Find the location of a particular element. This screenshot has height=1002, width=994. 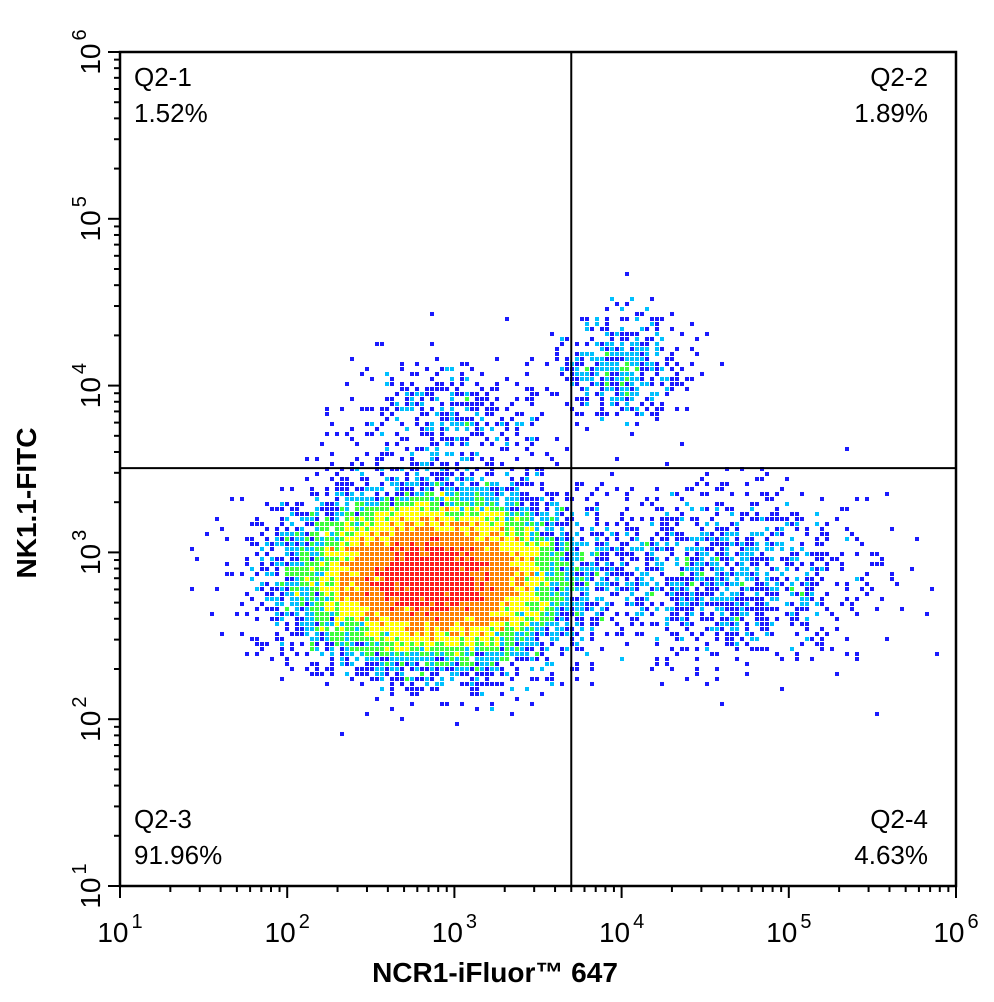

y-tick-label: 106 is located at coordinates (87, 51).